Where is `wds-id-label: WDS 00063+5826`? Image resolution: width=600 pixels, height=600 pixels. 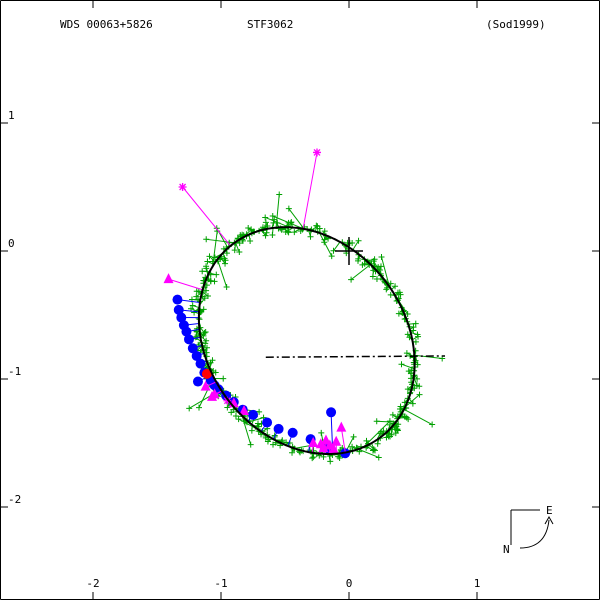 wds-id-label: WDS 00063+5826 is located at coordinates (106, 24).